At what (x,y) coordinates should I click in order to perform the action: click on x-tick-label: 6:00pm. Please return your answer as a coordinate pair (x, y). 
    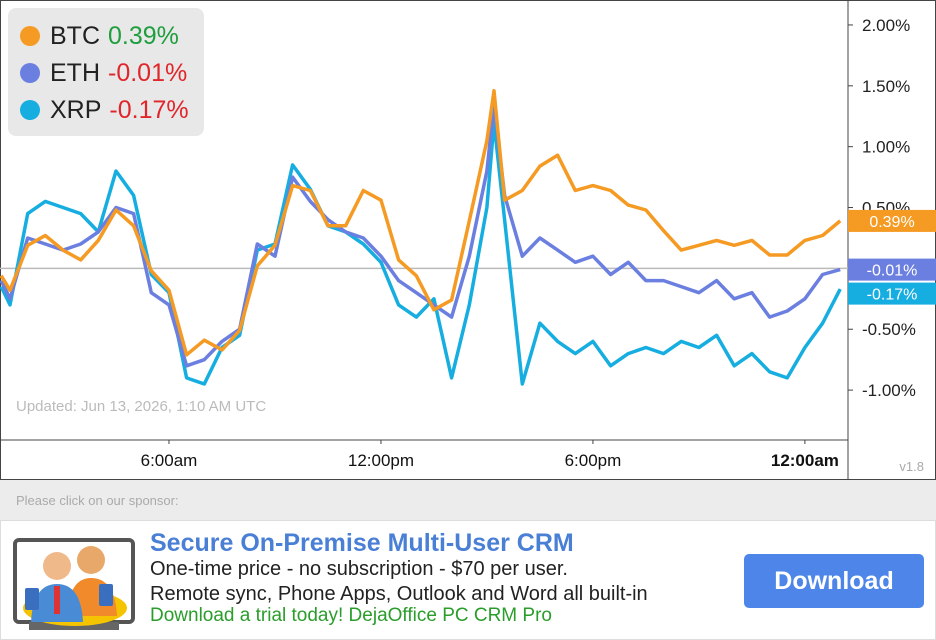
    Looking at the image, I should click on (593, 460).